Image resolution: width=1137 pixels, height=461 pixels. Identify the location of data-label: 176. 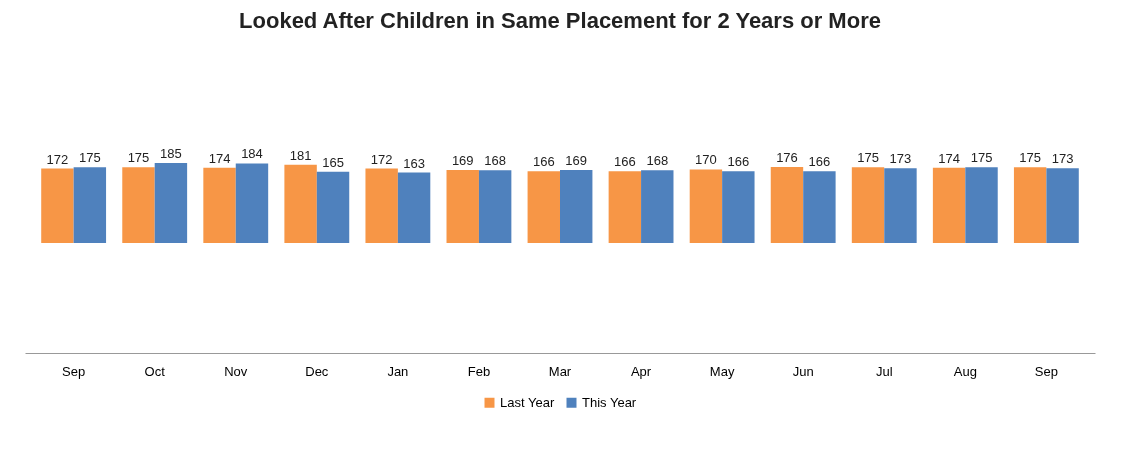
(787, 157).